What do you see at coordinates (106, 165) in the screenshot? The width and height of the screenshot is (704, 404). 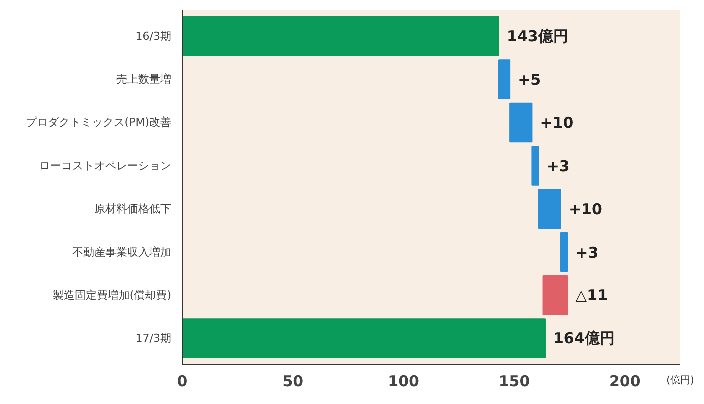 I see `y-tick-label: ローコストオペレーション` at bounding box center [106, 165].